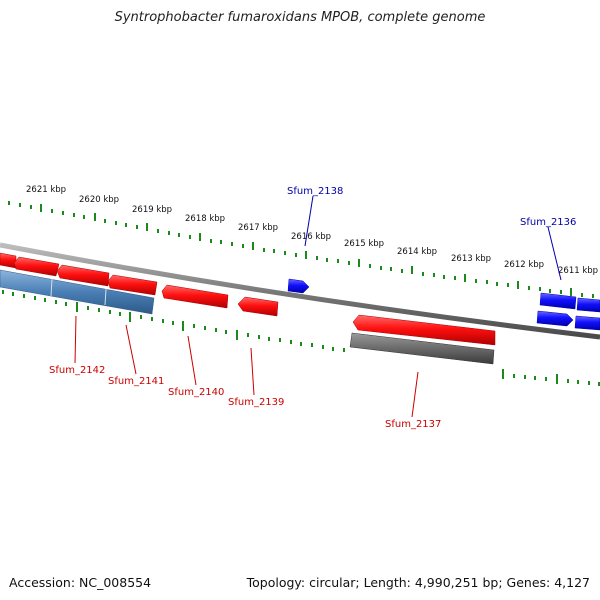  I want to click on inner-features, so click(247, 317).